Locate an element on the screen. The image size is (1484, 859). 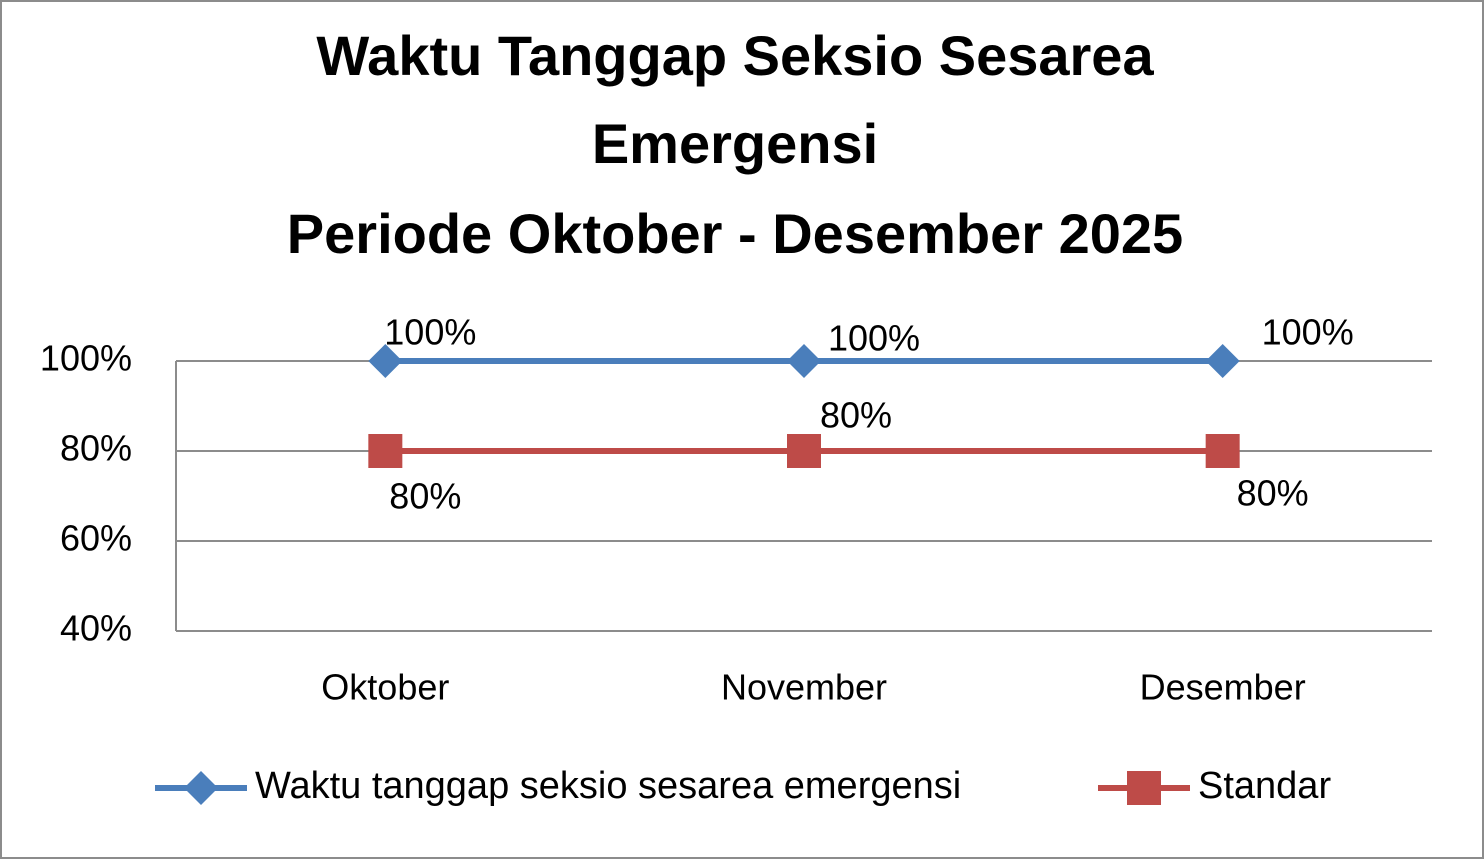
y-tick-label: 60% is located at coordinates (96, 538).